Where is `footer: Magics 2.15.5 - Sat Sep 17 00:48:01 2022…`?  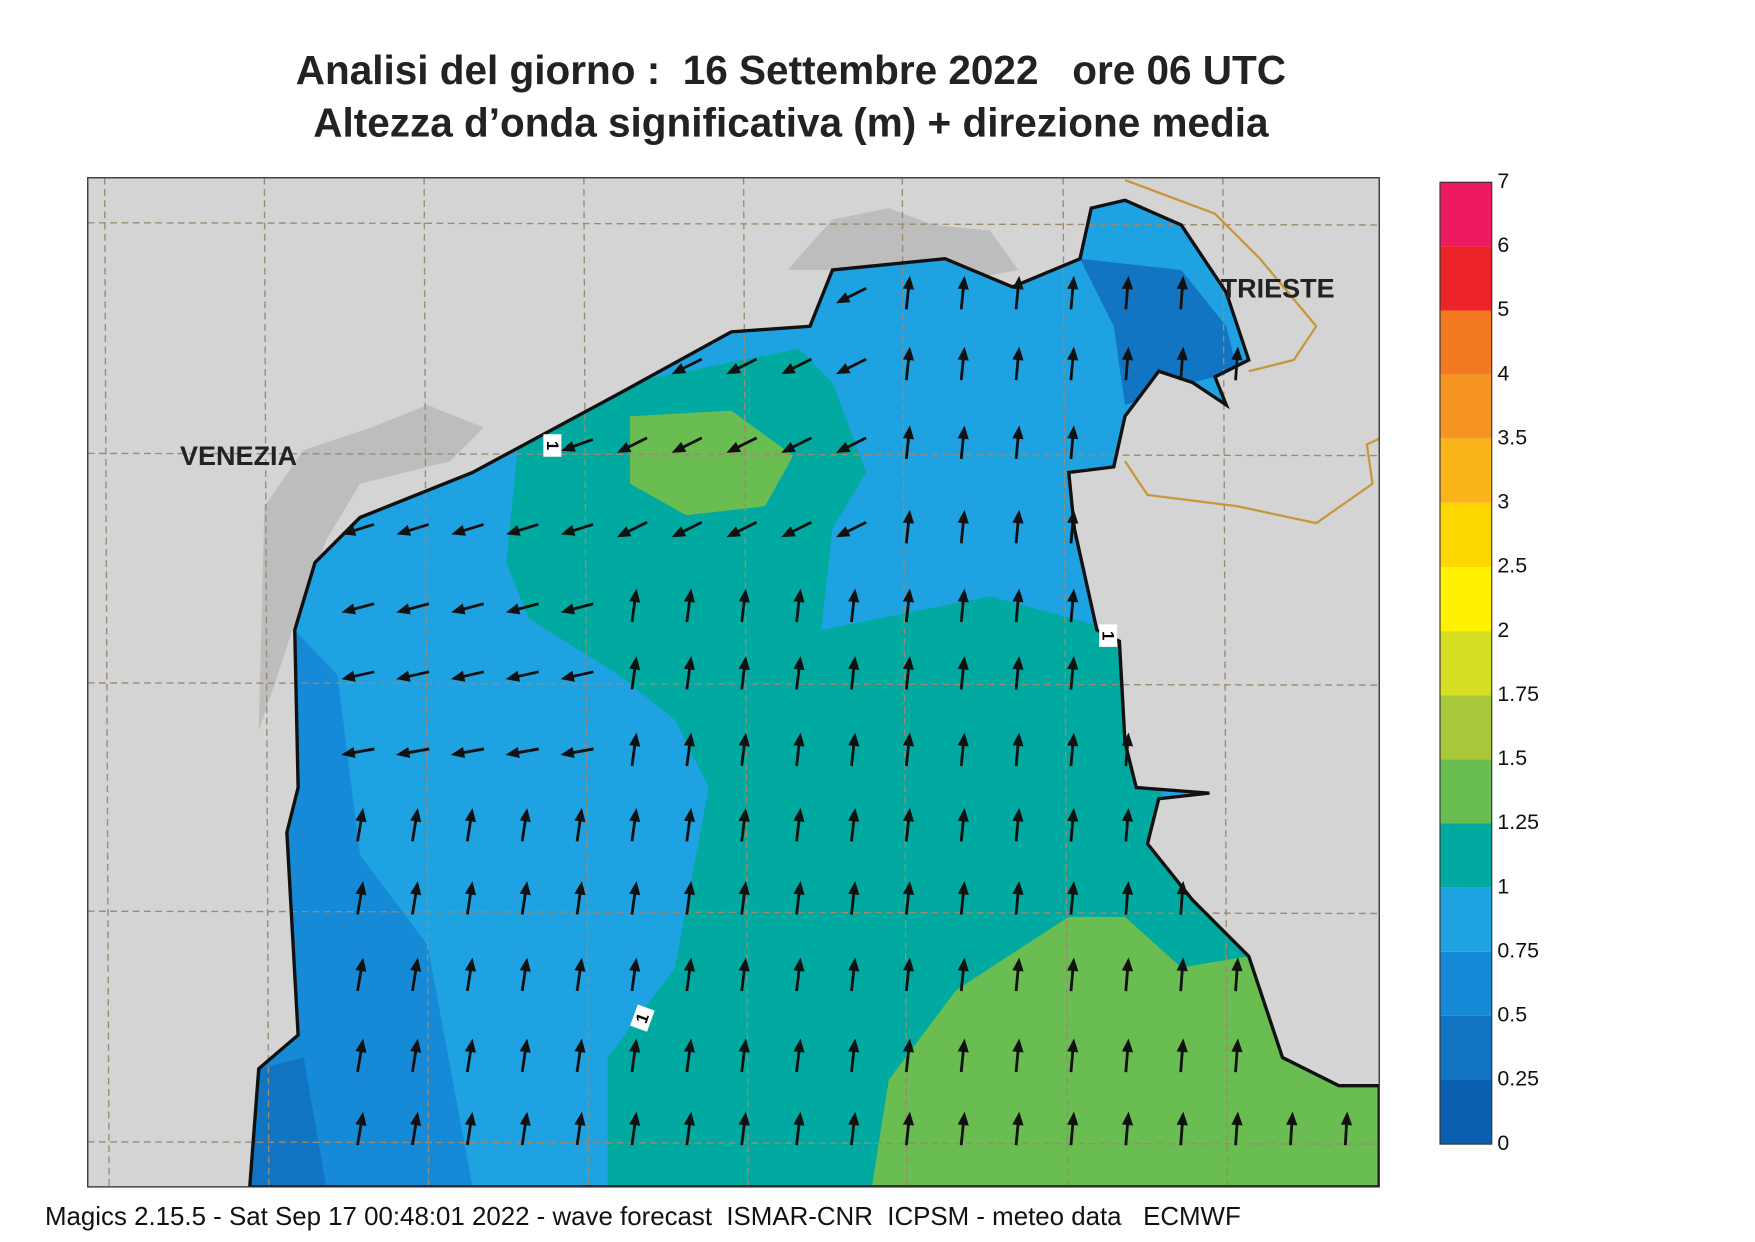 footer: Magics 2.15.5 - Sat Sep 17 00:48:01 2022… is located at coordinates (643, 1217).